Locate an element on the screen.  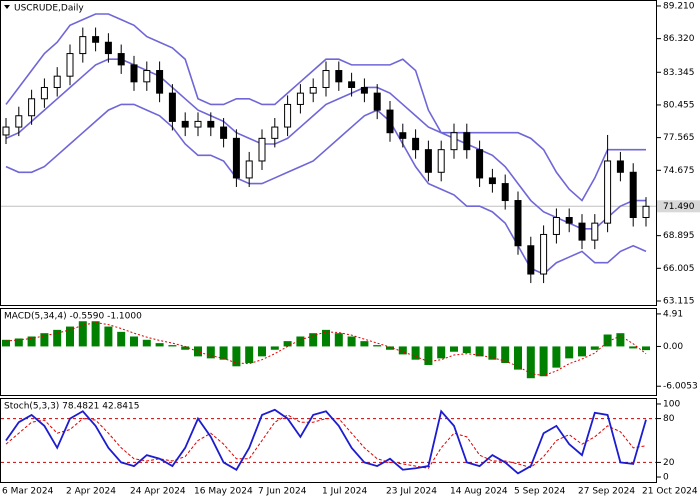
y-tick-label: -6.0053 is located at coordinates (680, 387).